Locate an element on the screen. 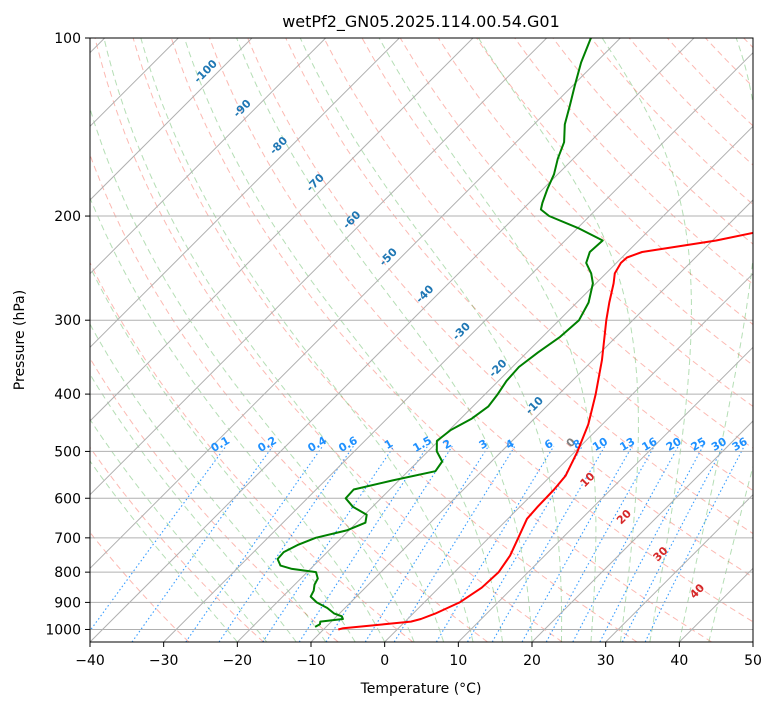  x-tick-label: 30 is located at coordinates (606, 661).